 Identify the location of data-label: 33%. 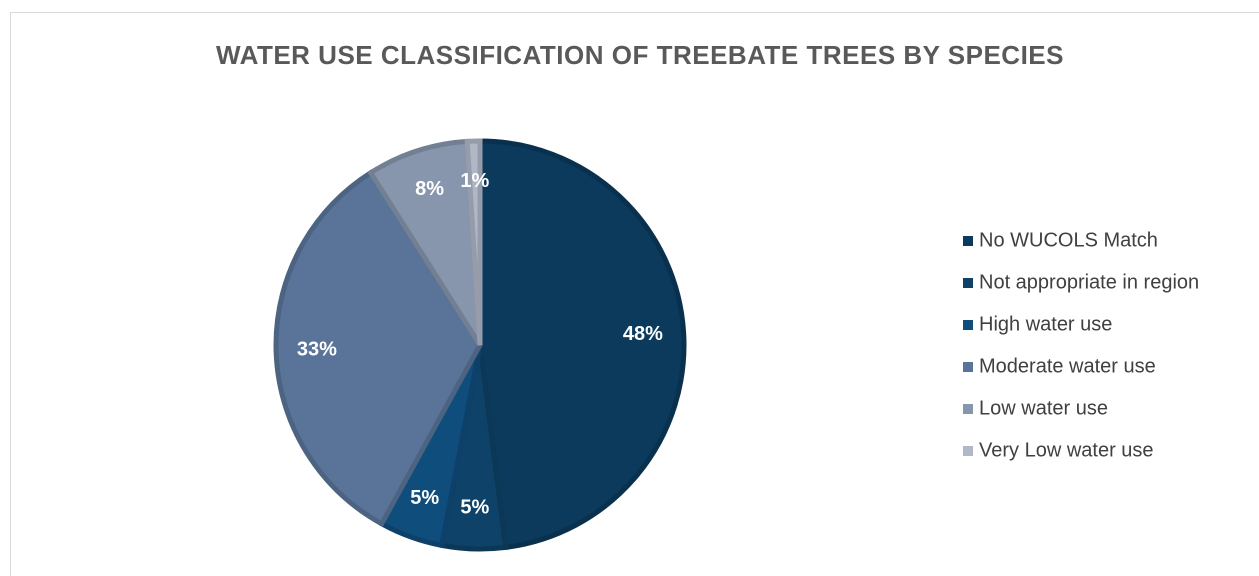
(317, 349).